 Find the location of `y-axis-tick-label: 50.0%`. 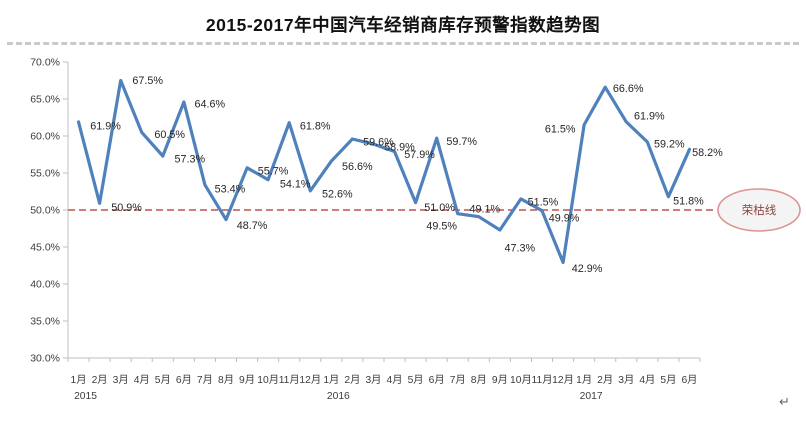

y-axis-tick-label: 50.0% is located at coordinates (45, 211).